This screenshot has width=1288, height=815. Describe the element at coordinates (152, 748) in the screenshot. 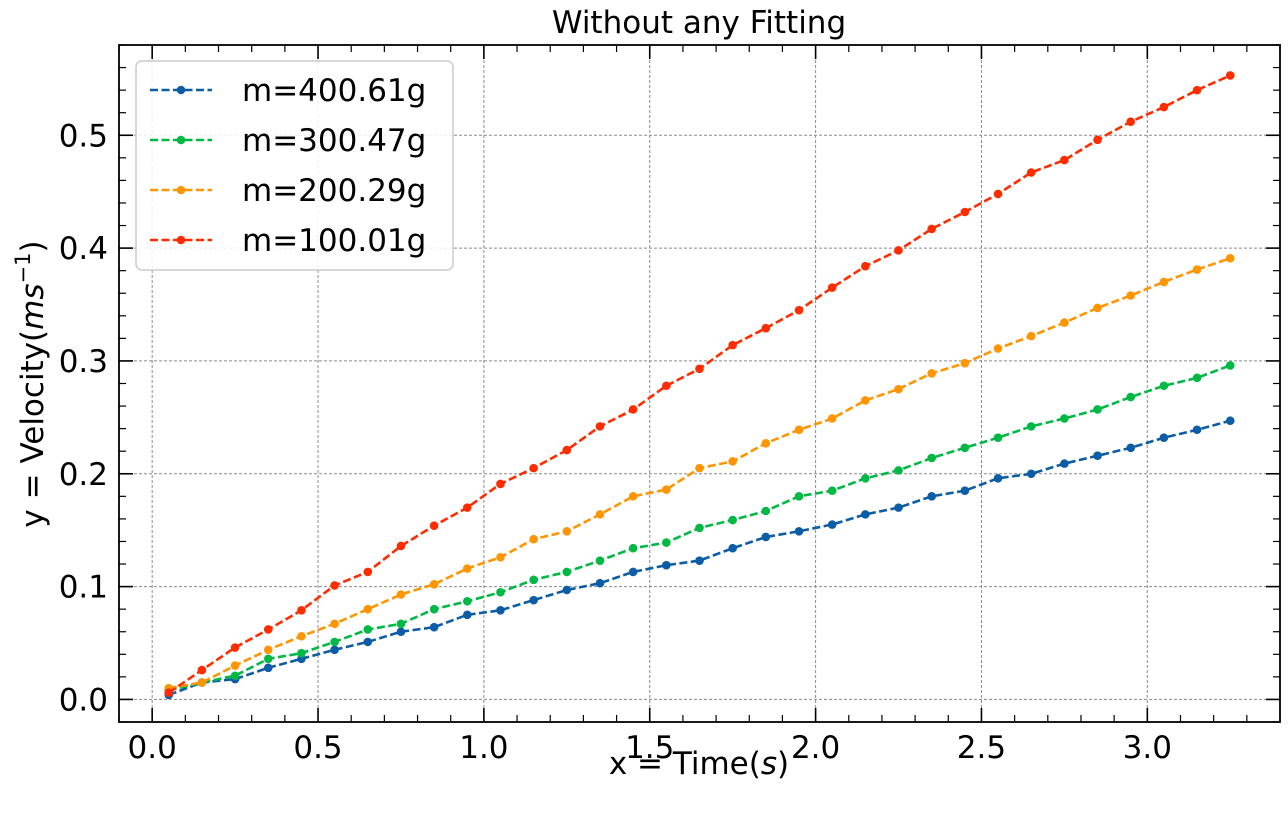

I see `x-tick-label: 0.0` at that location.